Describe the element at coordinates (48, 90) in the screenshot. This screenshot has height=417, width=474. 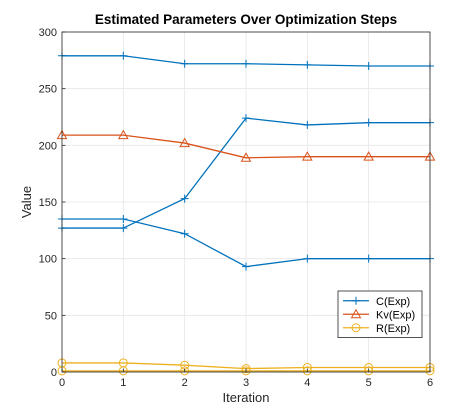
I see `y-tick-label: 250` at that location.